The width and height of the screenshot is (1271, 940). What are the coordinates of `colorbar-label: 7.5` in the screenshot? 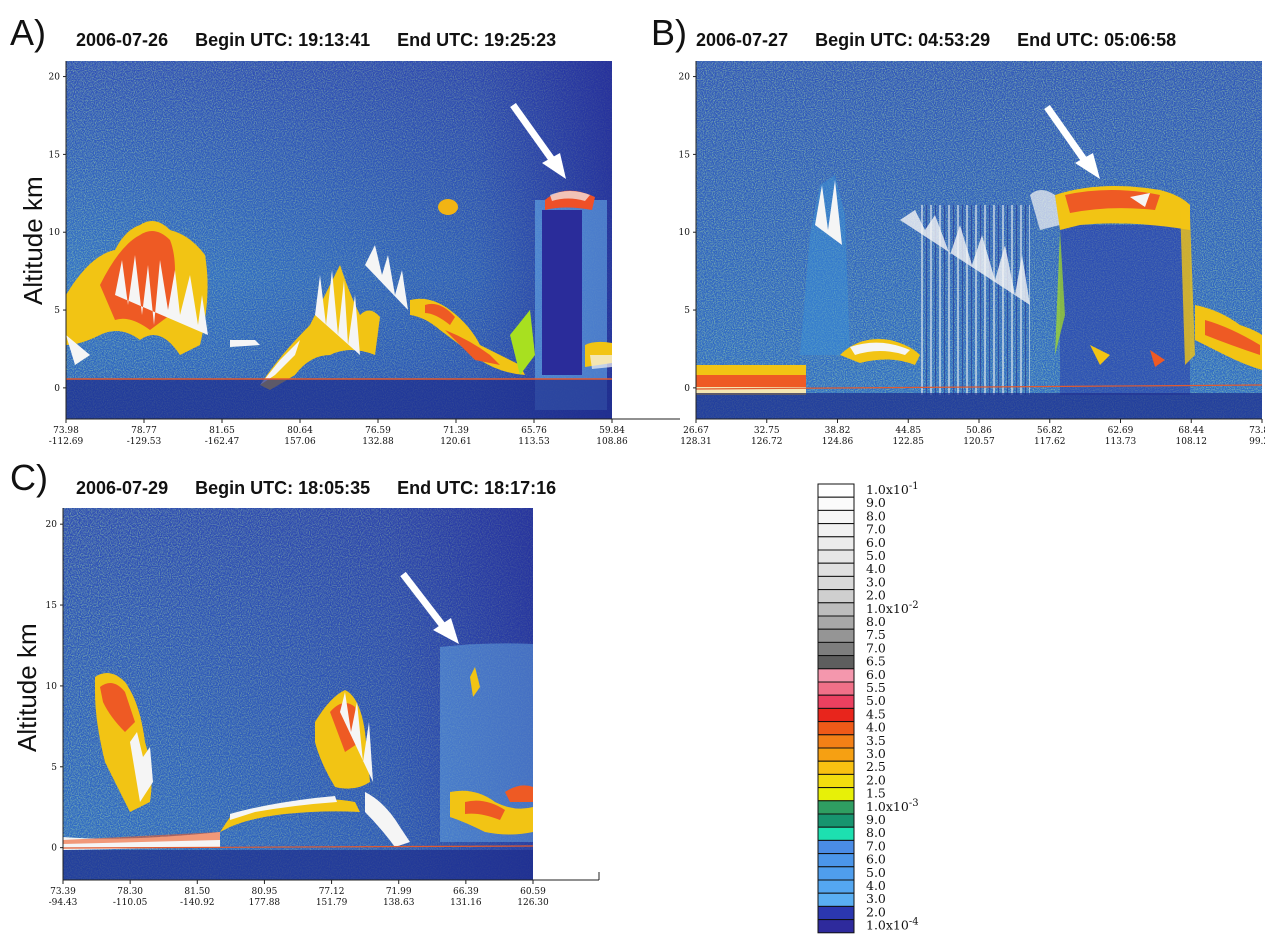 It's located at (876, 634).